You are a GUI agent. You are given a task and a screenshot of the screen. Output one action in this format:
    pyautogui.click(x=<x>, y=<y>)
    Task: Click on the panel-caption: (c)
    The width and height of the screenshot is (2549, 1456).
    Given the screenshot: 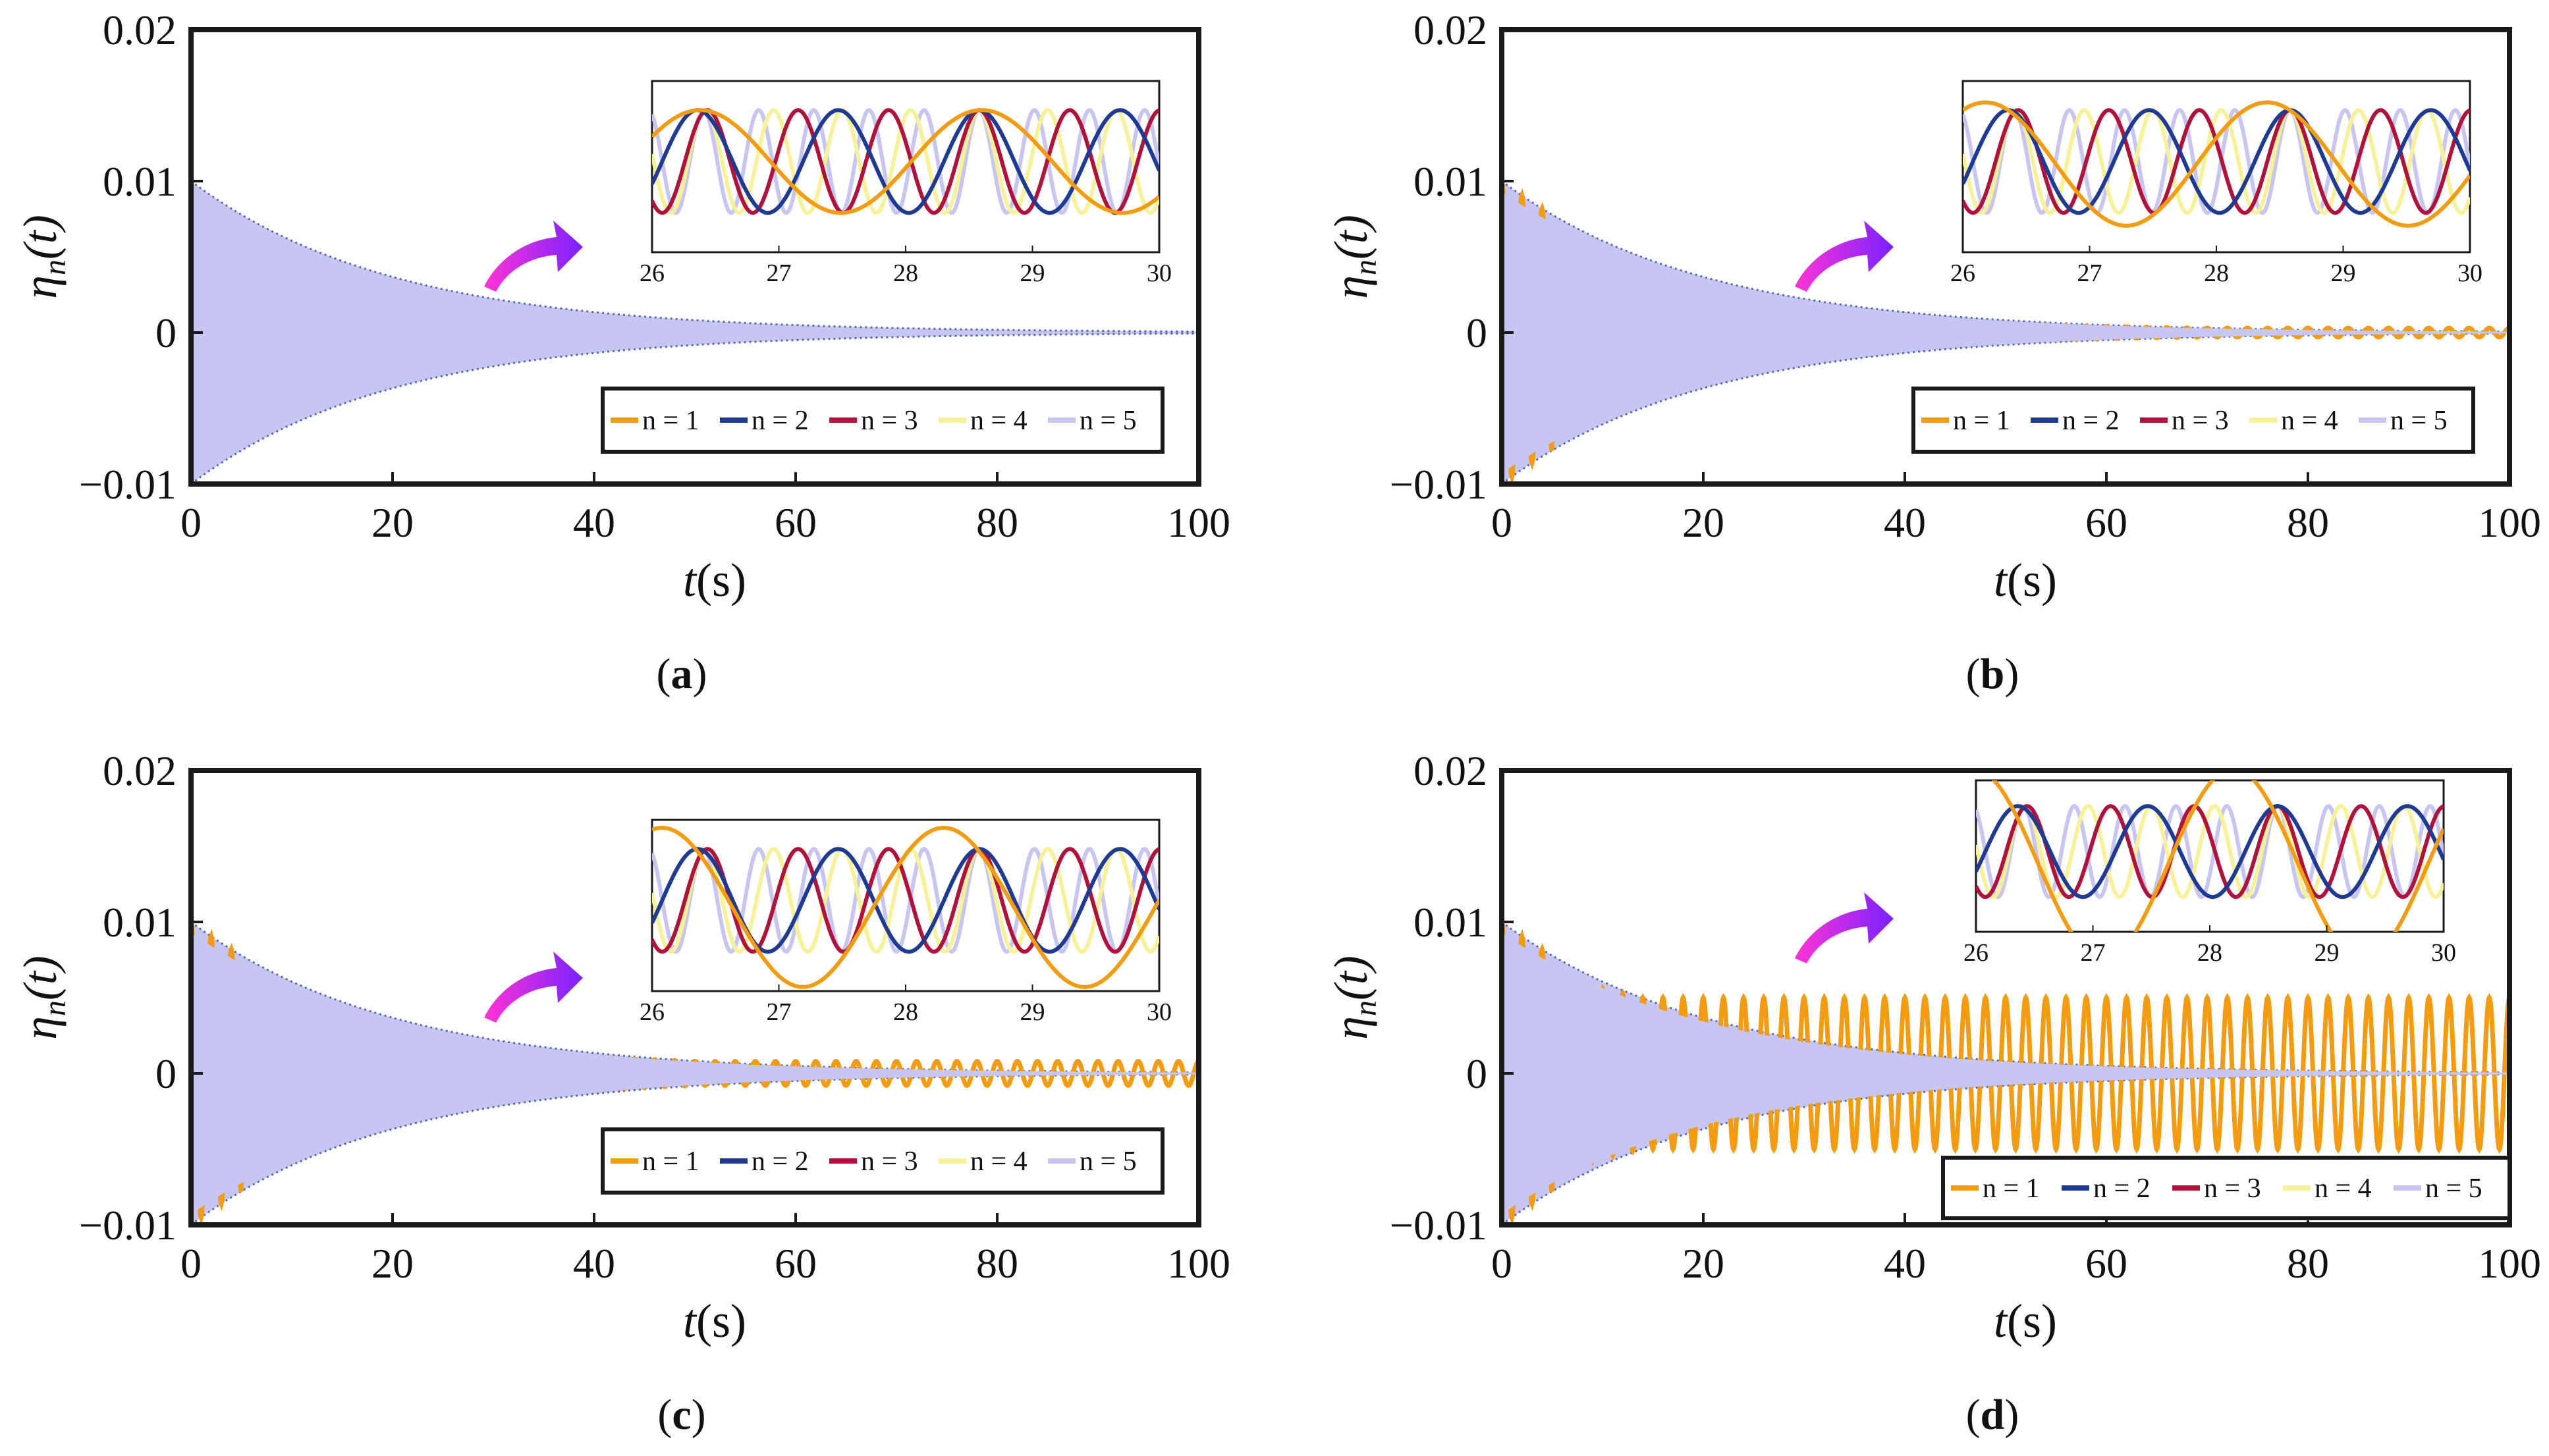 What is the action you would take?
    pyautogui.click(x=681, y=1415)
    